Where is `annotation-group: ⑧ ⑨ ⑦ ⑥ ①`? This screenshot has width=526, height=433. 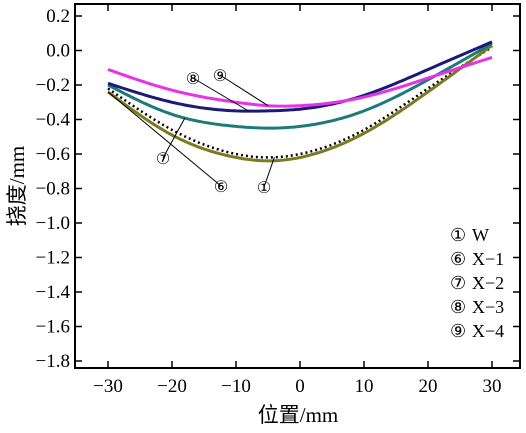 annotation-group: ⑧ ⑨ ⑦ ⑥ ① is located at coordinates (191, 132).